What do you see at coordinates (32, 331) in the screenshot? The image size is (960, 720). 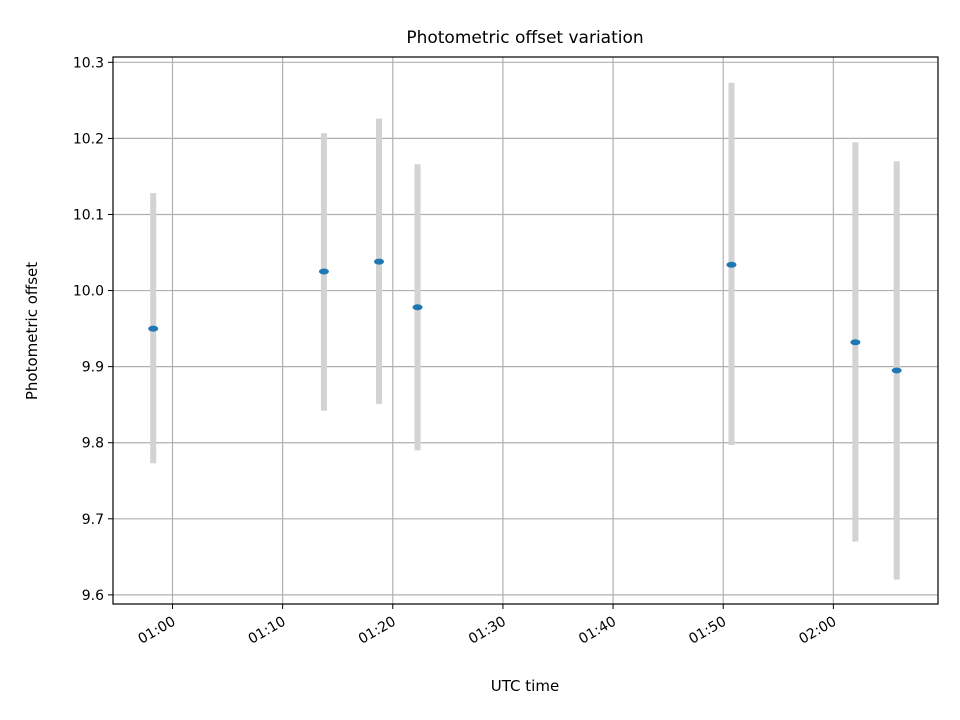 I see `y-axis-label: Photometric offset` at bounding box center [32, 331].